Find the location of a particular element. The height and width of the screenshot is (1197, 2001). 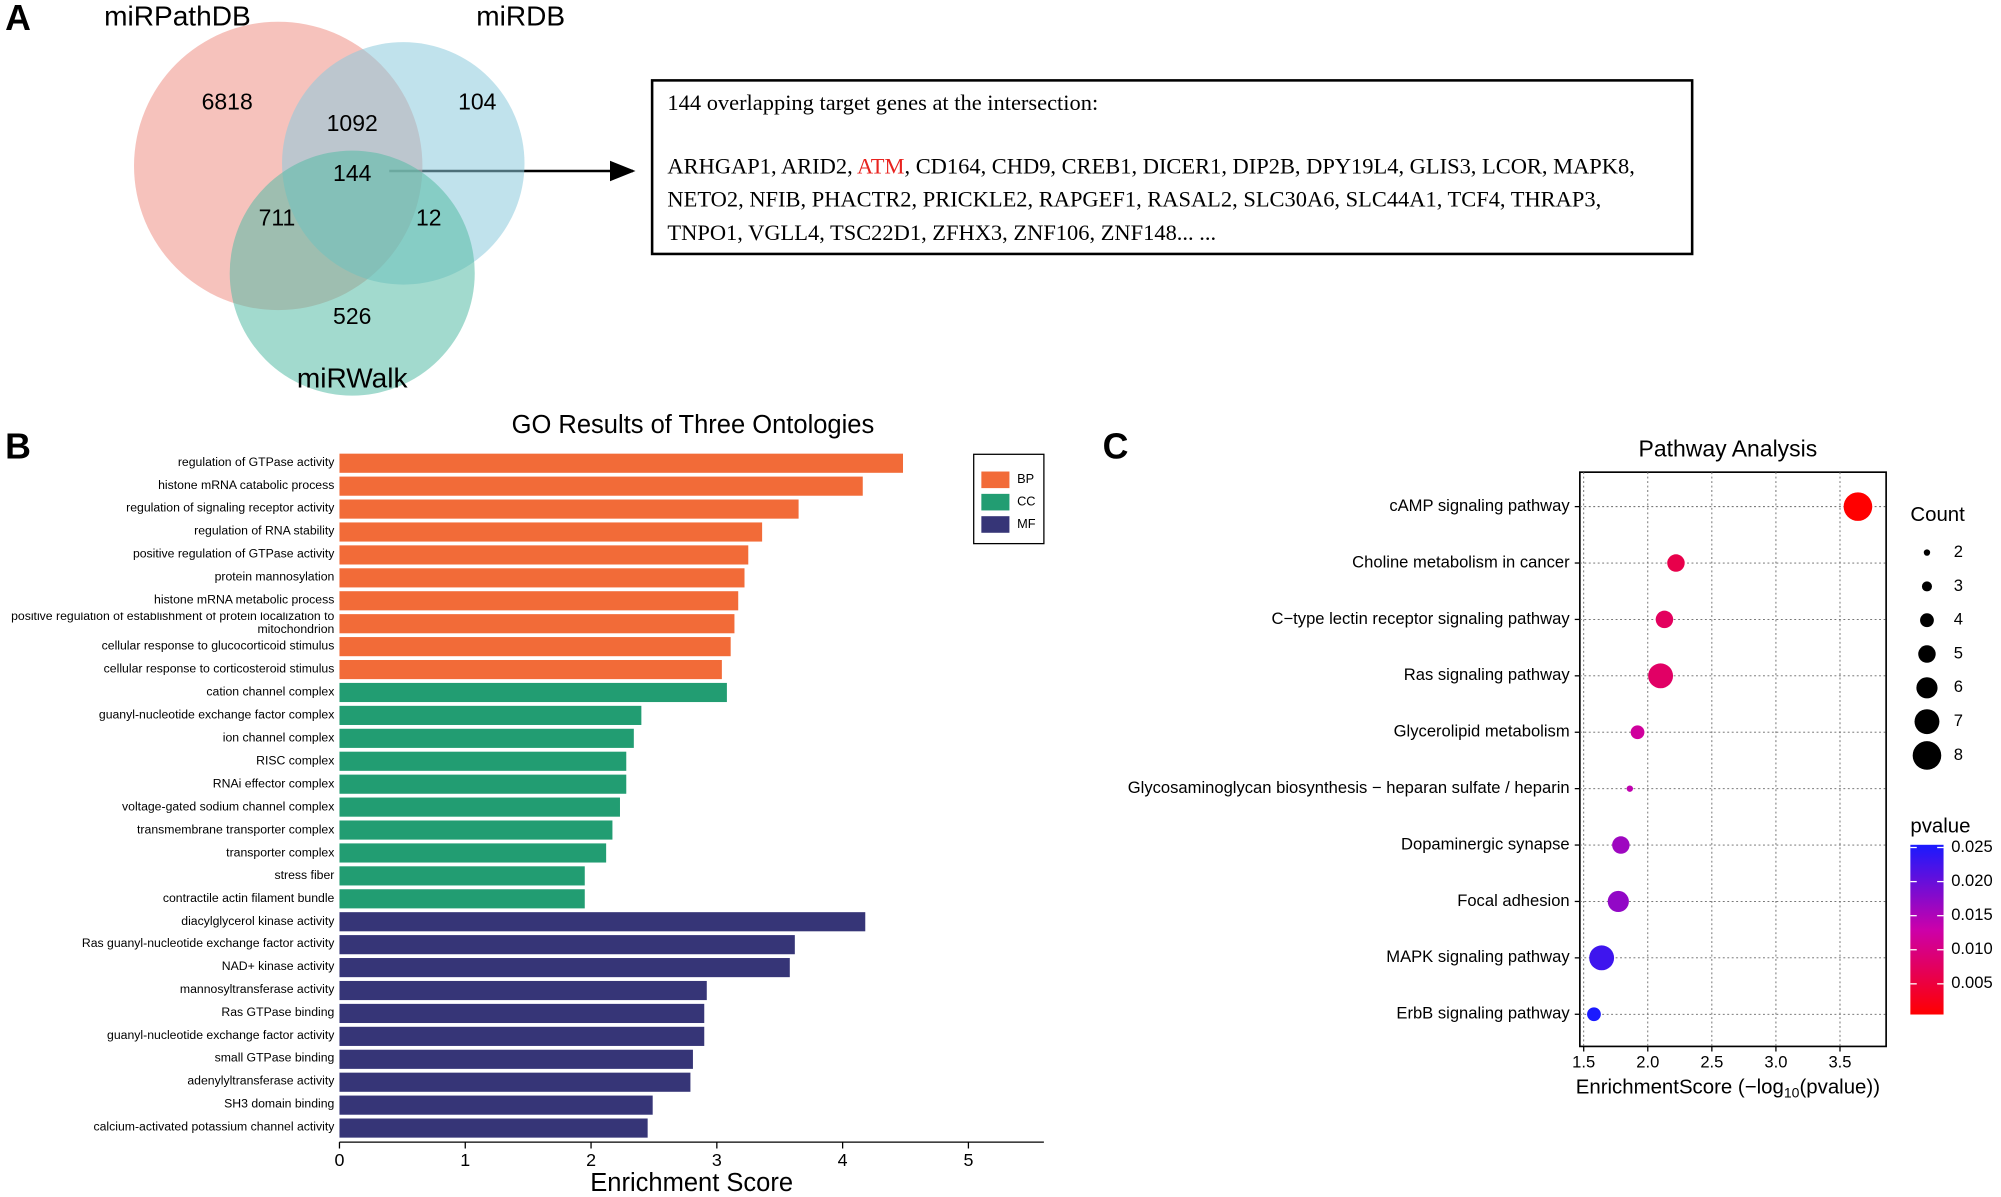

category-label: voltage-gated sodium channel complex is located at coordinates (228, 806).